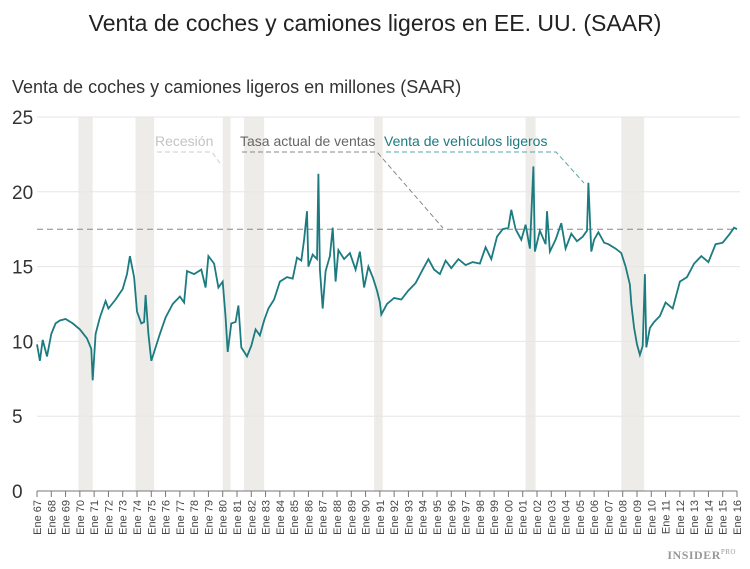 This screenshot has width=750, height=569. What do you see at coordinates (167, 517) in the screenshot?
I see `x-tick-label: Ene 76` at bounding box center [167, 517].